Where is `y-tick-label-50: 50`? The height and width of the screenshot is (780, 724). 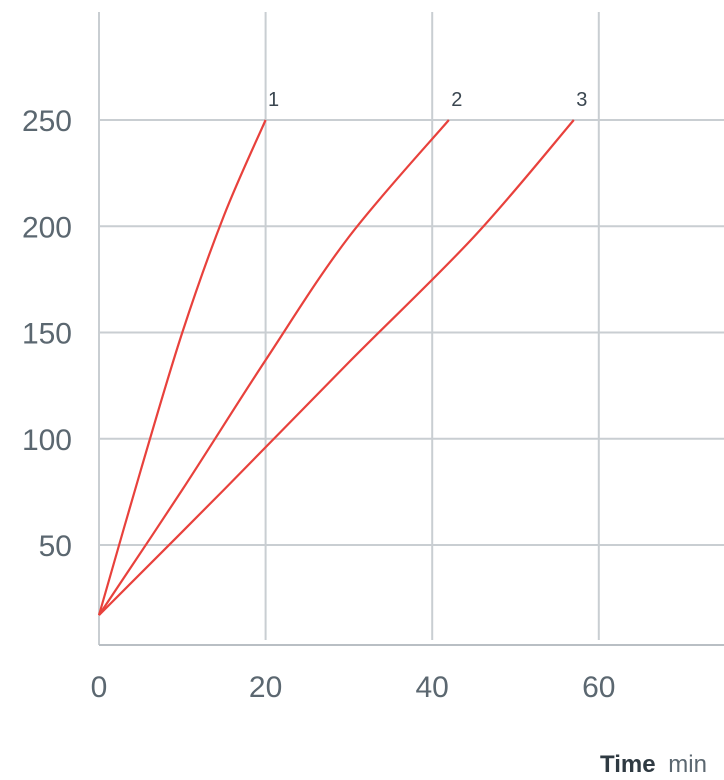
y-tick-label-50: 50 is located at coordinates (55, 546).